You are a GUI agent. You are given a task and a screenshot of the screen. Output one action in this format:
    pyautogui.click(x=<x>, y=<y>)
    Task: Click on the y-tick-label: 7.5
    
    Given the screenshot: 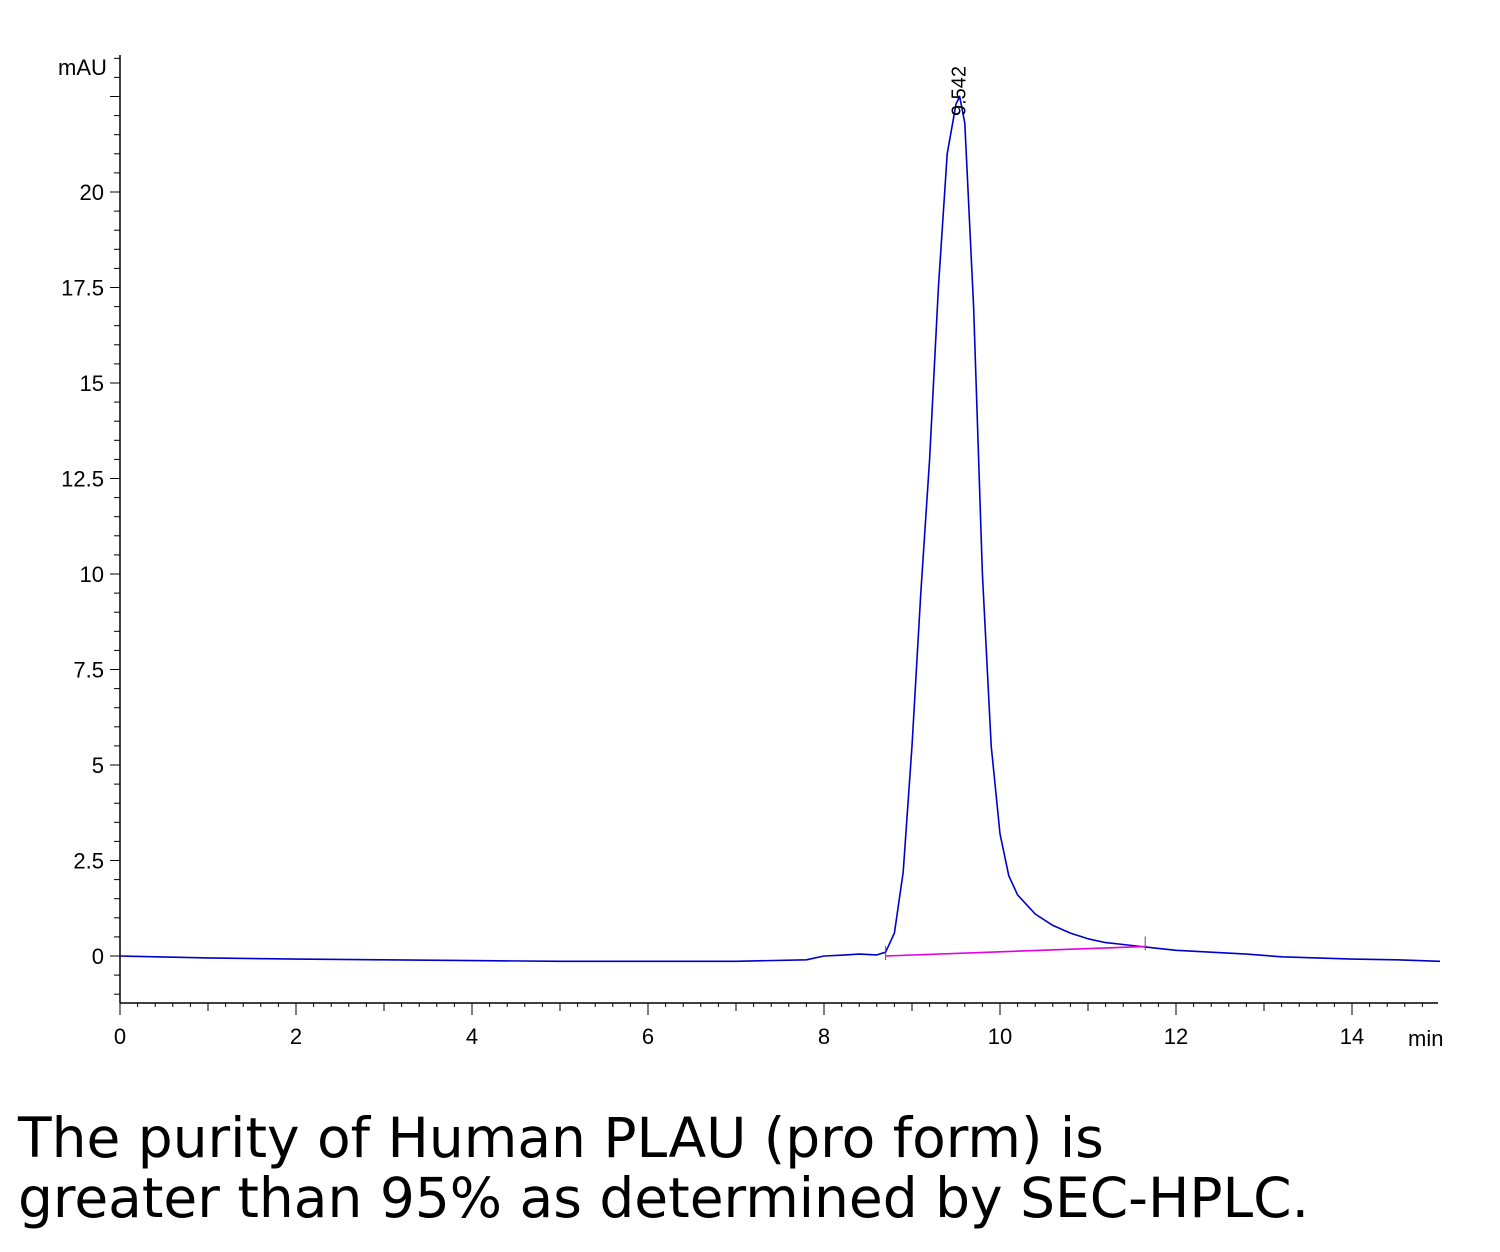 What is the action you would take?
    pyautogui.click(x=88, y=670)
    